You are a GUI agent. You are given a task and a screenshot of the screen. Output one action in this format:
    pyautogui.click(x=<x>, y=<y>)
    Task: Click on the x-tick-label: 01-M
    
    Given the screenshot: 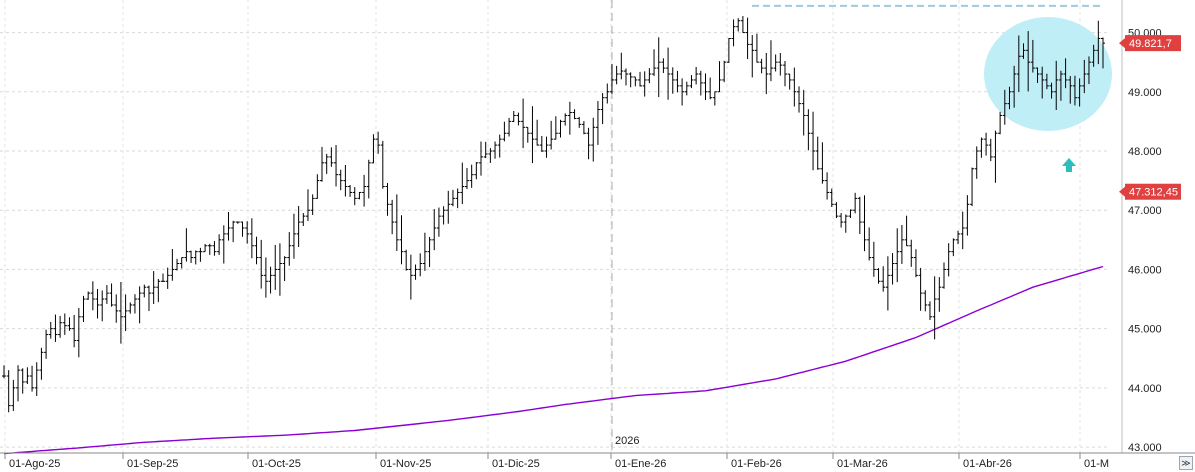 What is the action you would take?
    pyautogui.click(x=1096, y=464)
    